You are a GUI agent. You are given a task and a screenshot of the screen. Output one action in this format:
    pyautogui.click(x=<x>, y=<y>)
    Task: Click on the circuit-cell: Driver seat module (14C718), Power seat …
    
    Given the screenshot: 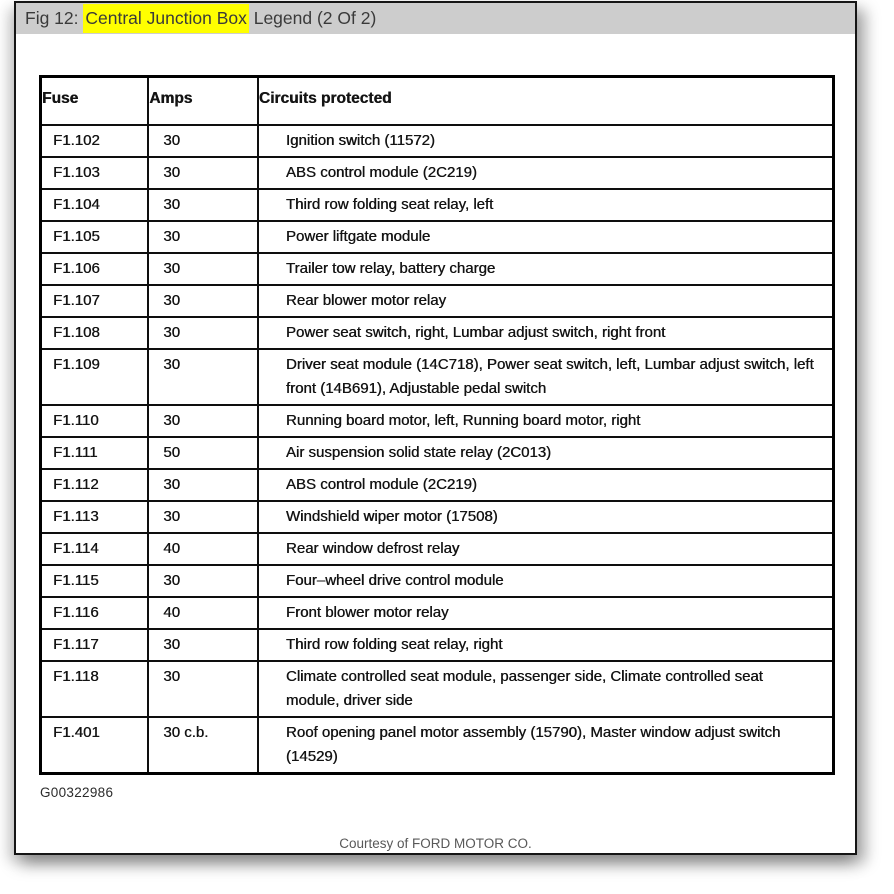 What is the action you would take?
    pyautogui.click(x=545, y=376)
    